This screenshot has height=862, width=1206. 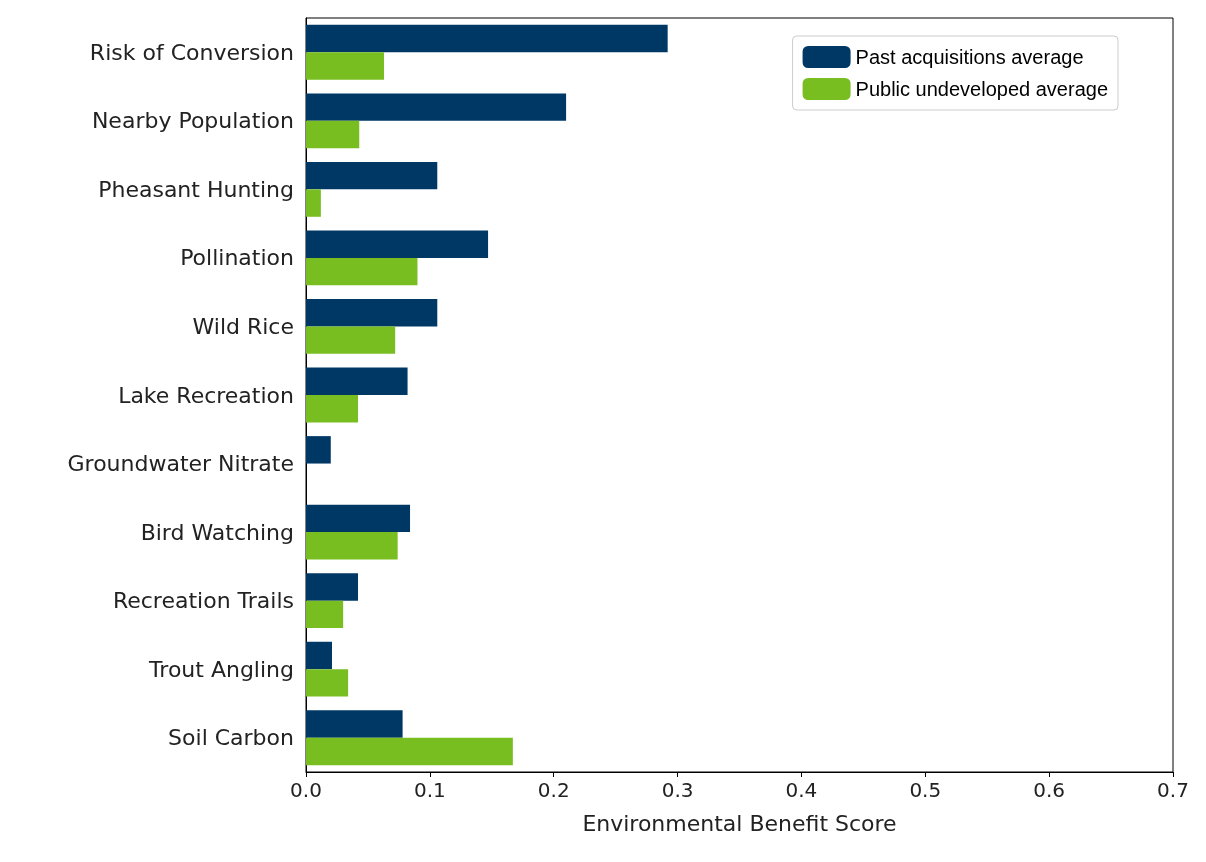 I want to click on x-axis-title: Environmental Benefit Score, so click(x=739, y=823).